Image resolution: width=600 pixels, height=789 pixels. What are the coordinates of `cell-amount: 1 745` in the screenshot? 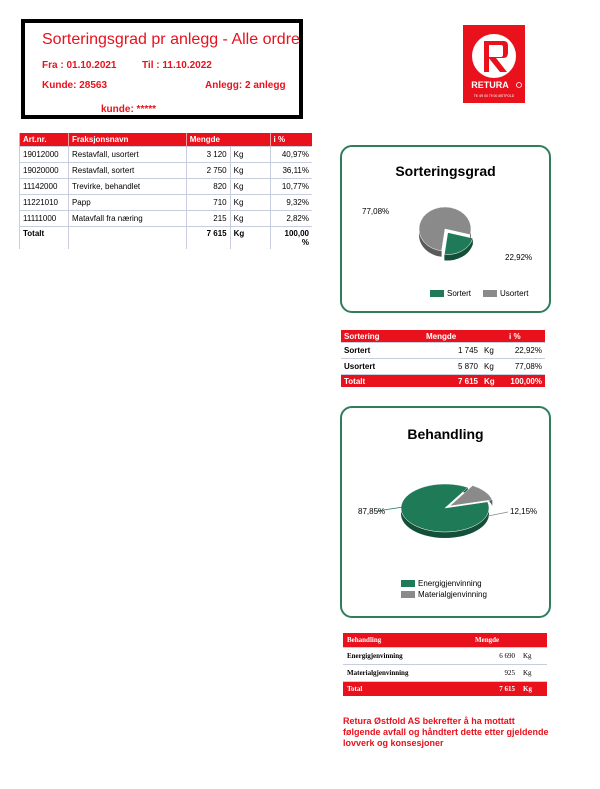 It's located at (452, 350).